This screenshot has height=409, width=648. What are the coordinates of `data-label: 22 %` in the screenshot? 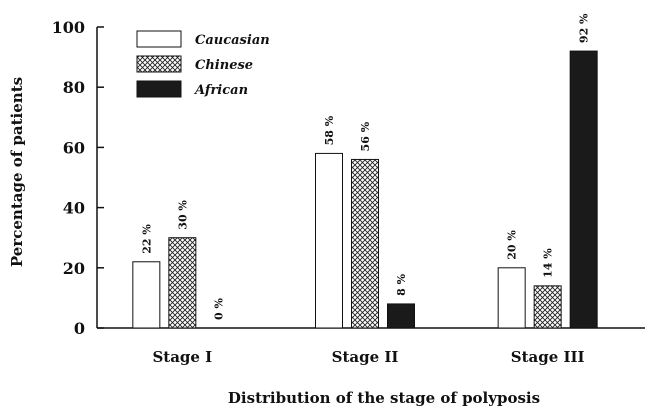 It's located at (146, 239).